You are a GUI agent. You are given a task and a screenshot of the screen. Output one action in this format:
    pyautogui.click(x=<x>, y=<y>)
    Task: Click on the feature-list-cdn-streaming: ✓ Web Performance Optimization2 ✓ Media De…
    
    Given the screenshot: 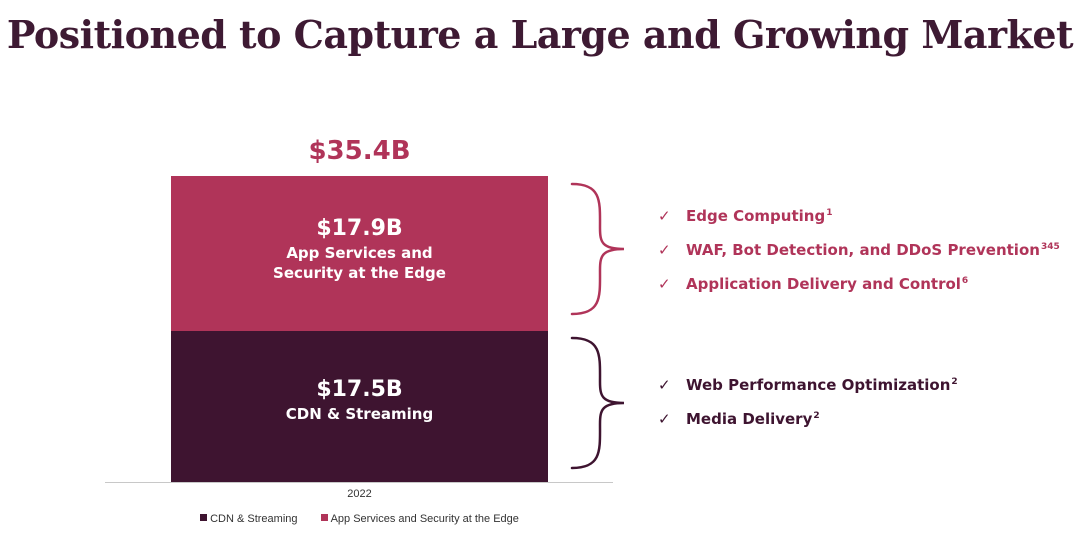 What is the action you would take?
    pyautogui.click(x=808, y=402)
    